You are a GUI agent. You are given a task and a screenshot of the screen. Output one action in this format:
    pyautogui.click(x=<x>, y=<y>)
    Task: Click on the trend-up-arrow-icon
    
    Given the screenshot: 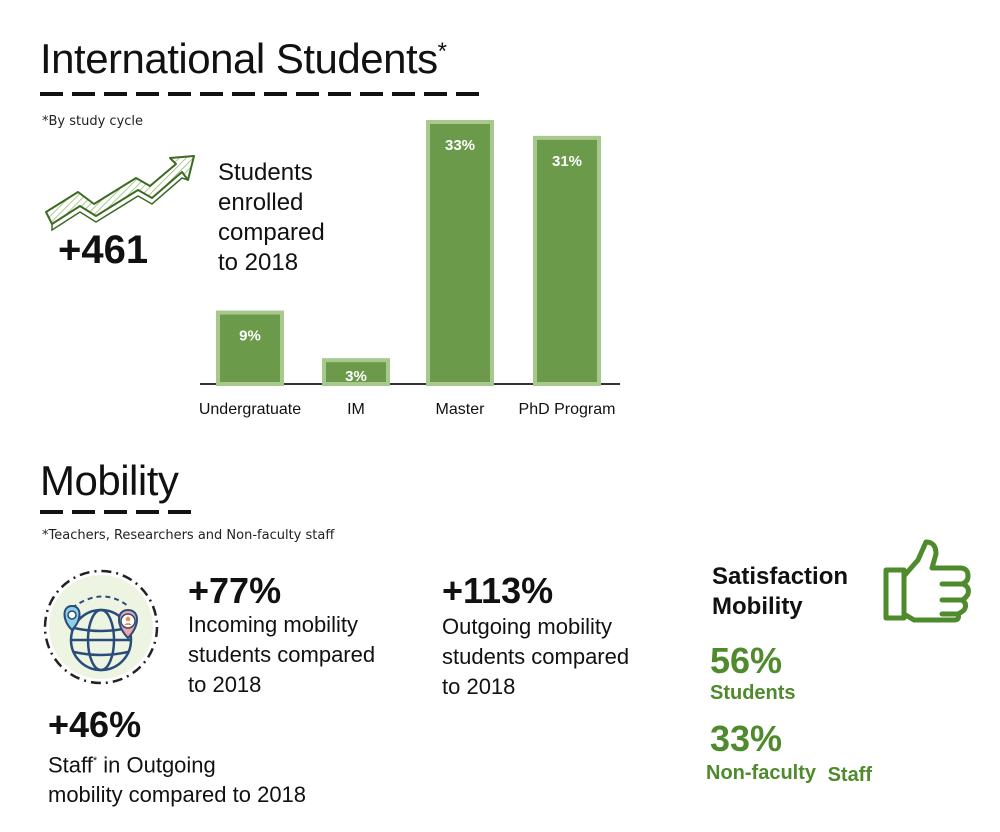 What is the action you would take?
    pyautogui.click(x=118, y=195)
    